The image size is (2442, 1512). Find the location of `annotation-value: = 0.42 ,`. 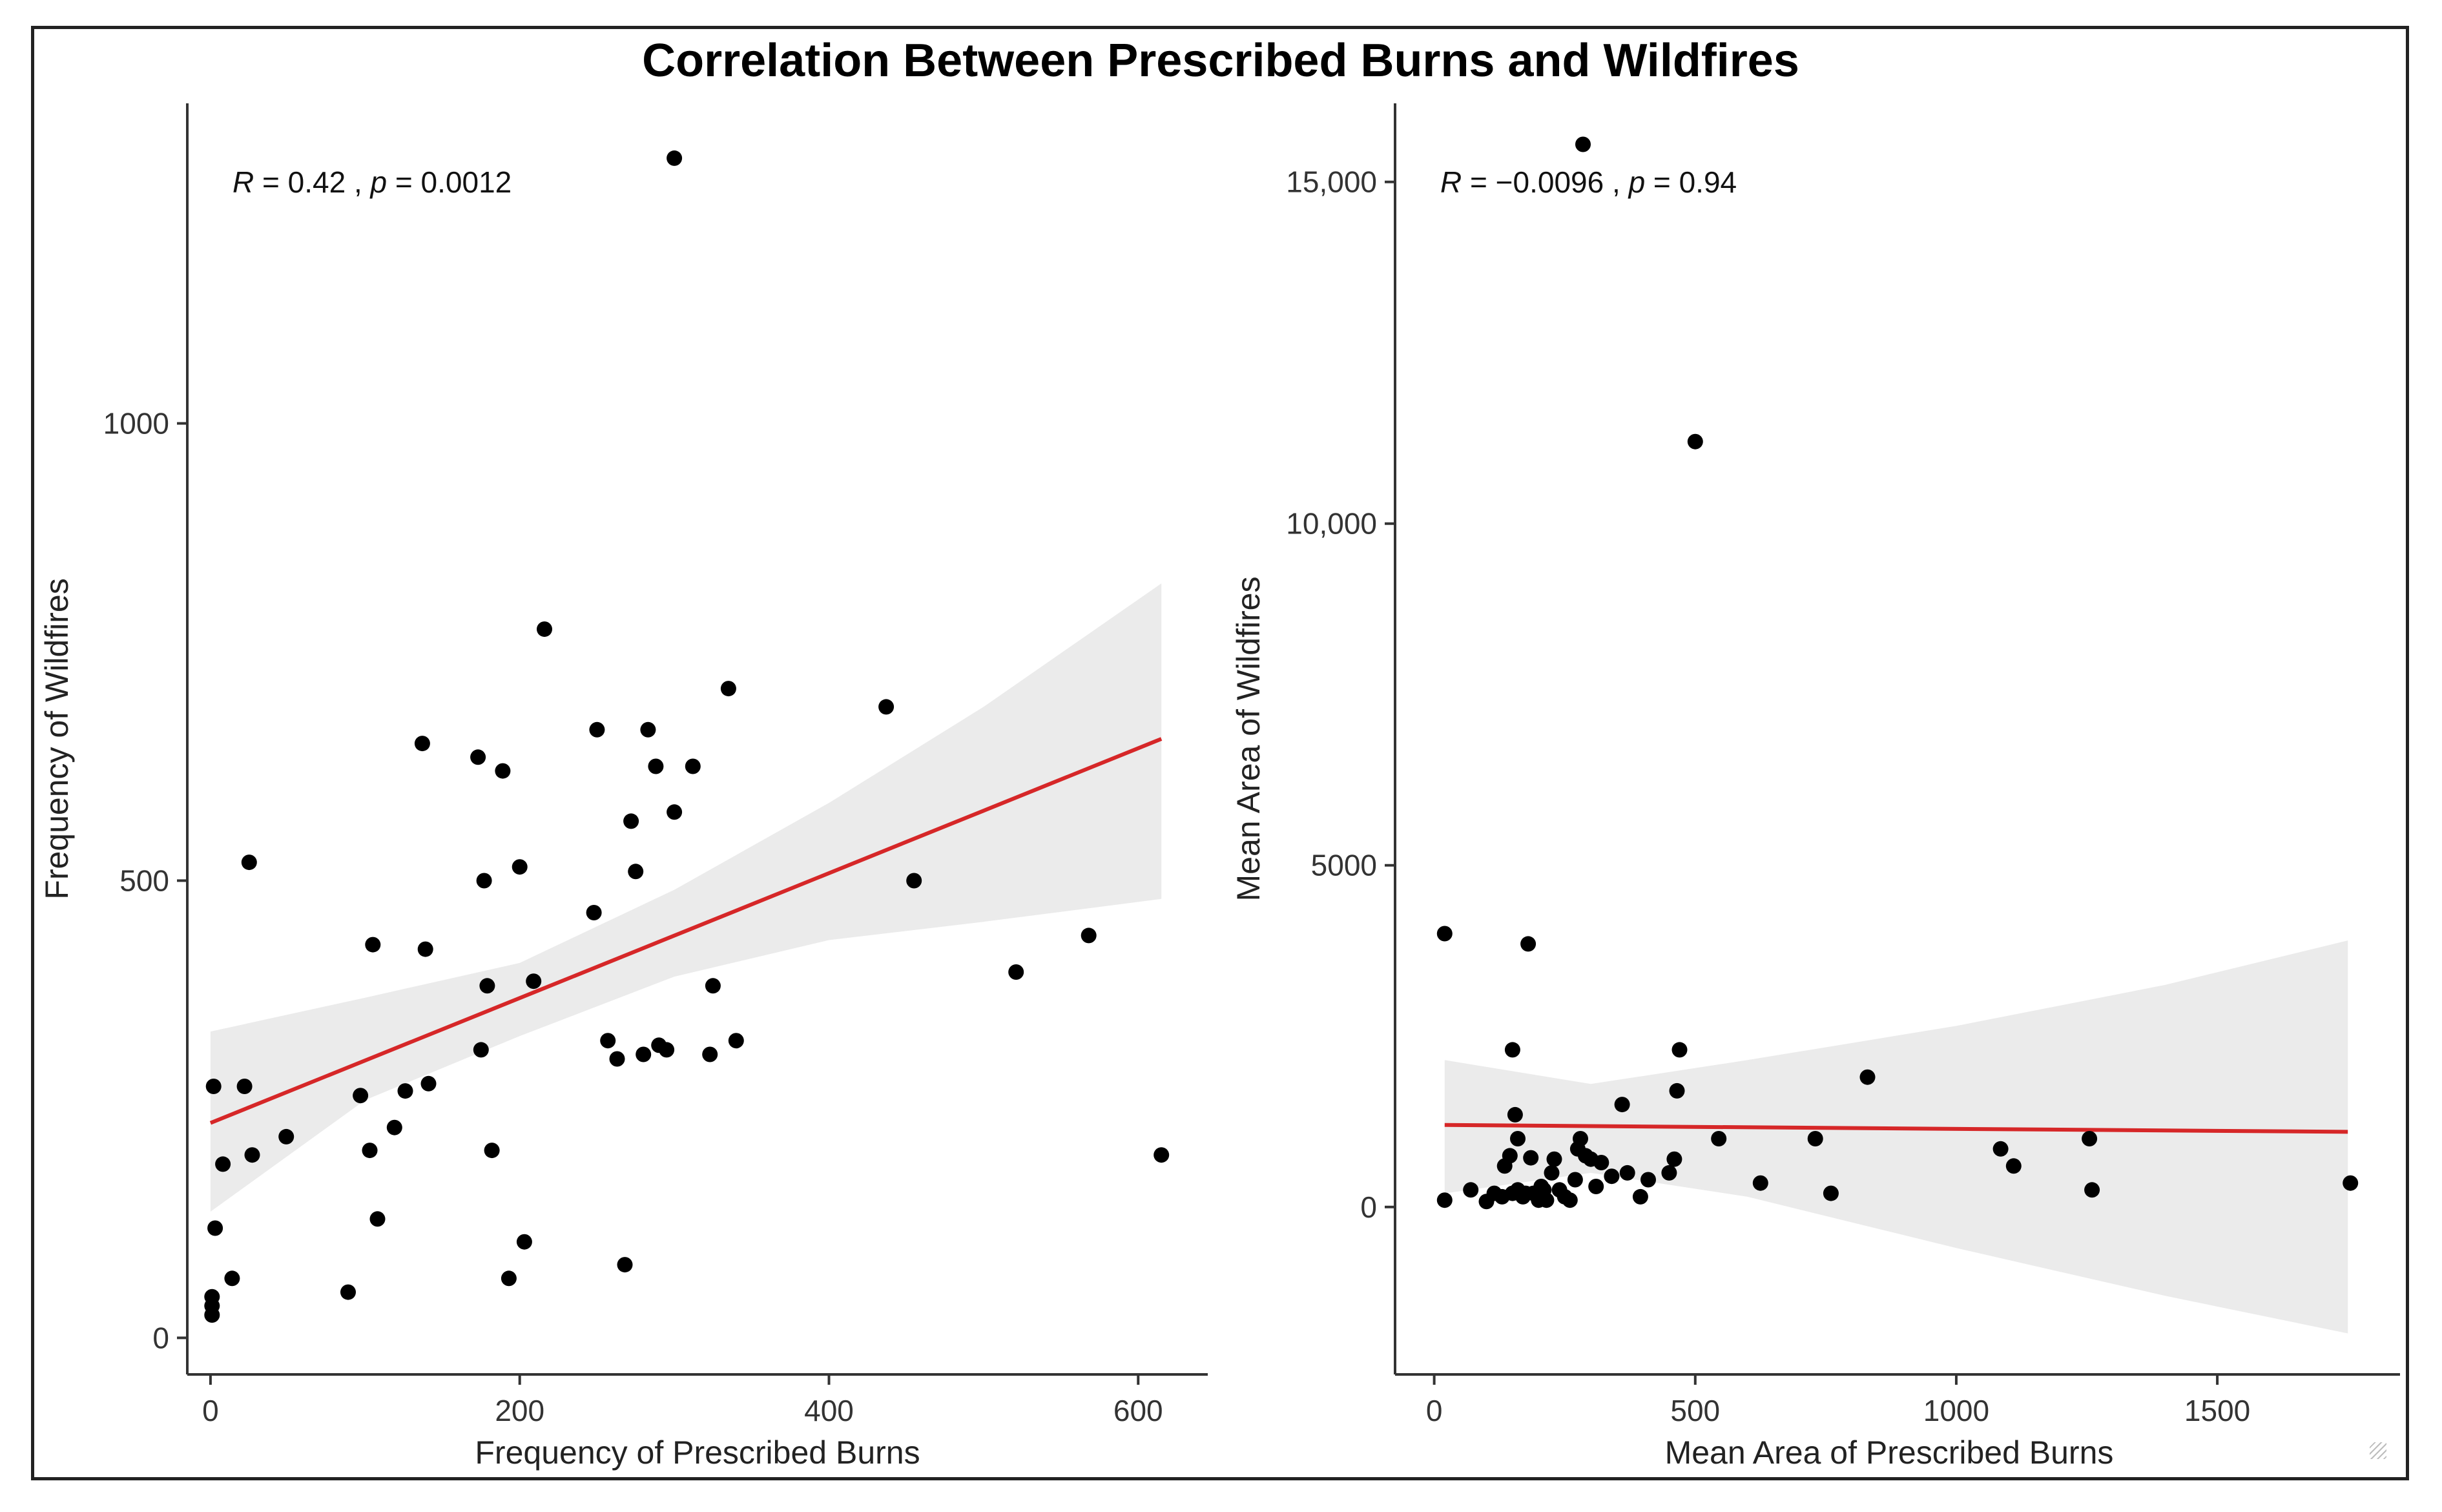

annotation-value: = 0.42 , is located at coordinates (312, 182).